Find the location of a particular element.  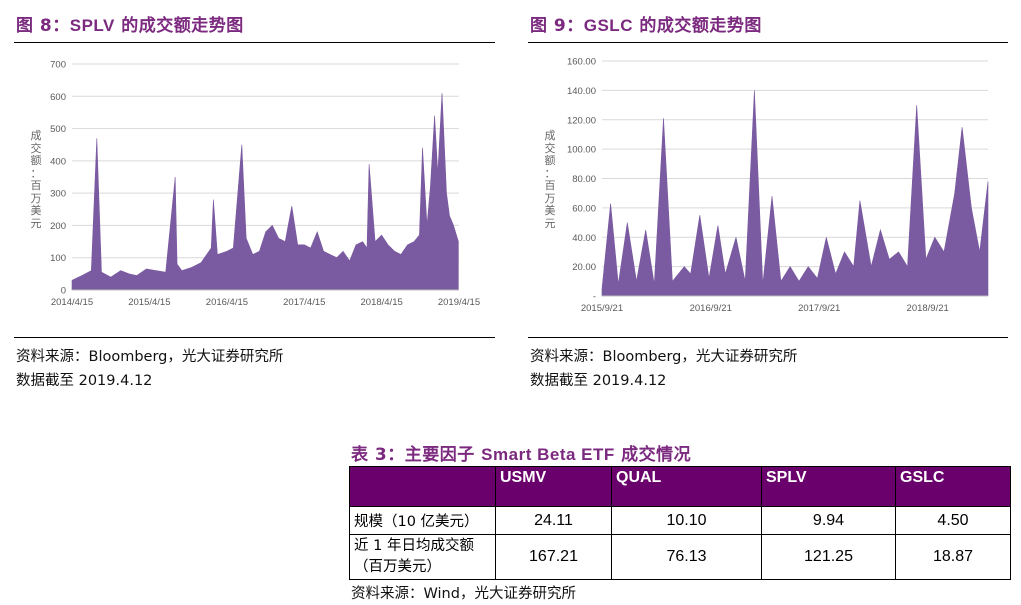

figure-9-bottom-rule is located at coordinates (768, 337).